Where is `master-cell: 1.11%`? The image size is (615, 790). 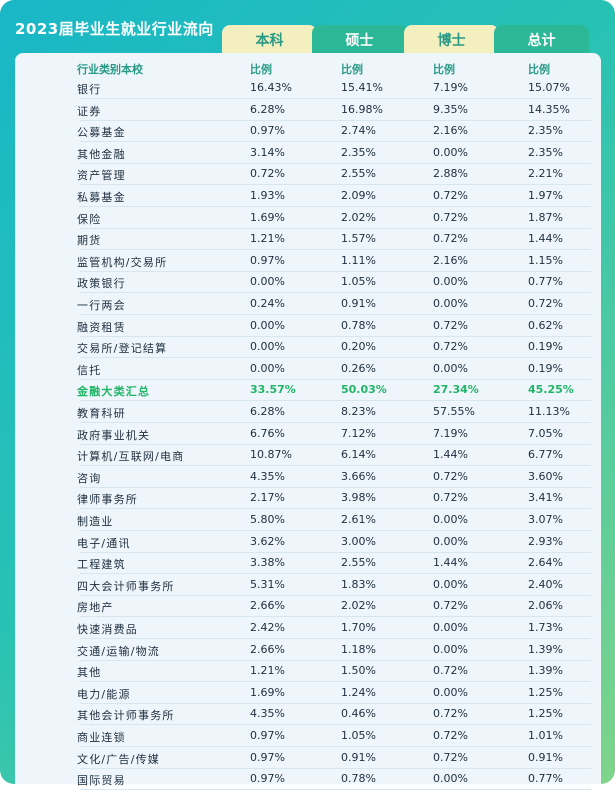 master-cell: 1.11% is located at coordinates (358, 260).